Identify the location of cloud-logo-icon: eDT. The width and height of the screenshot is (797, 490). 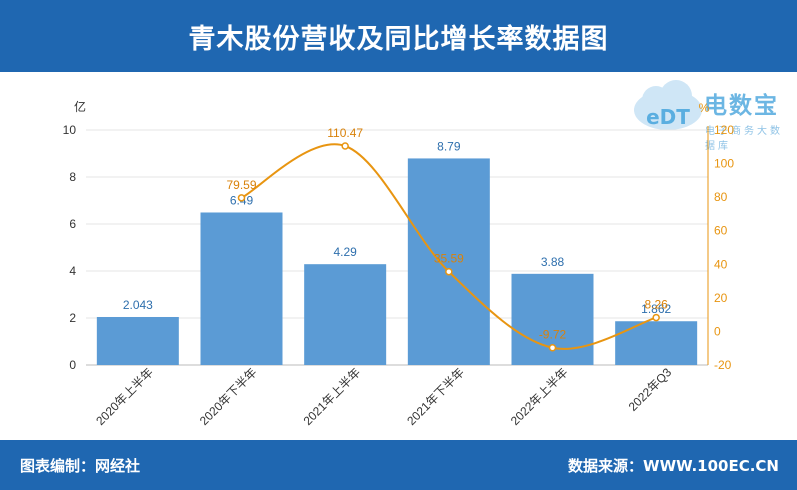
(668, 105).